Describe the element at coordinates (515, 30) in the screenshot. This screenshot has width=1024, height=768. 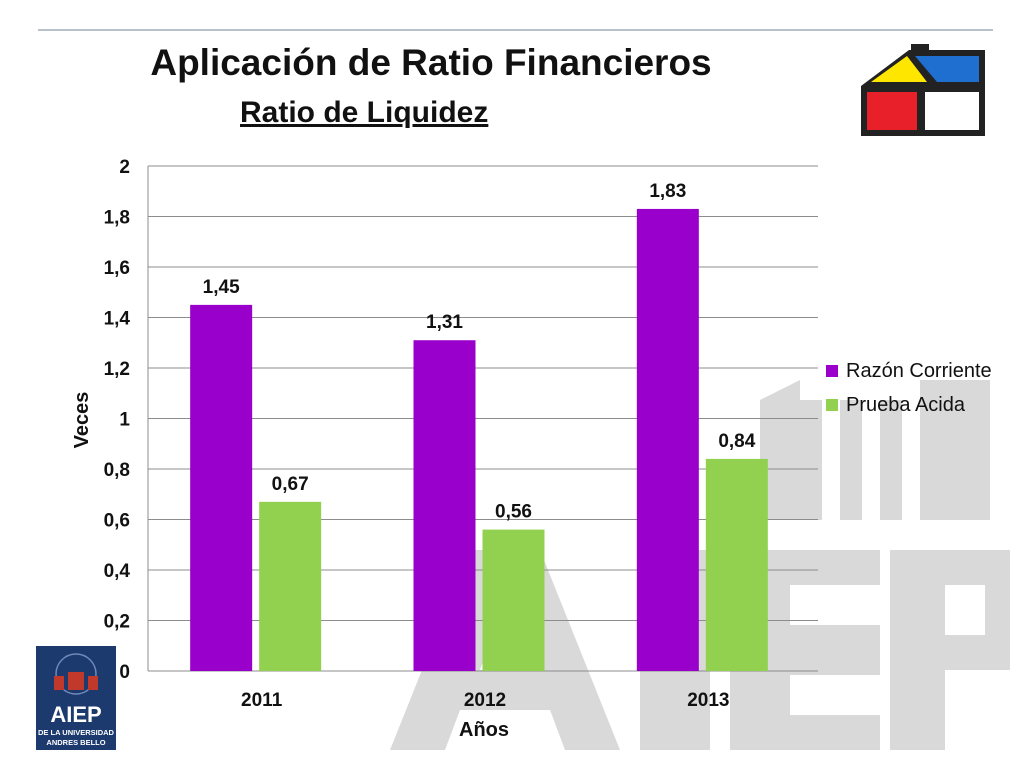
I see `top-divider` at that location.